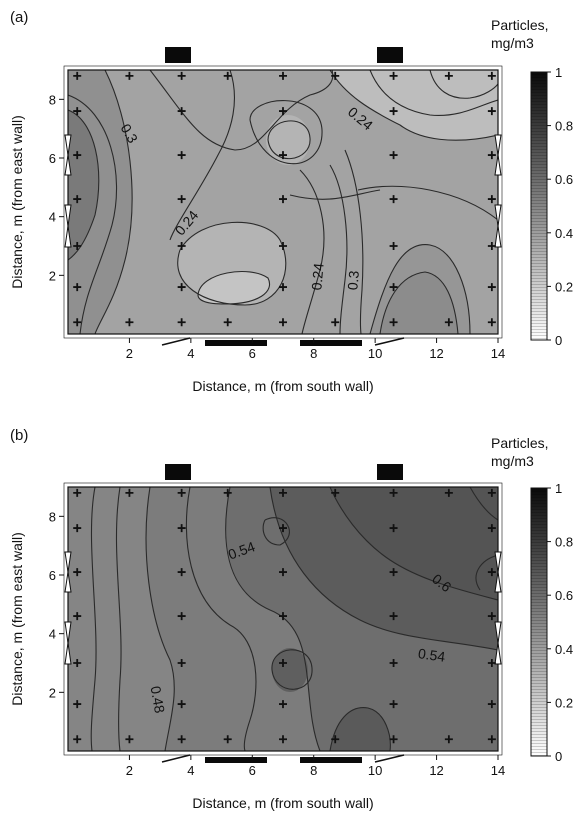  Describe the element at coordinates (431, 655) in the screenshot. I see `contour-label: 0.54` at that location.